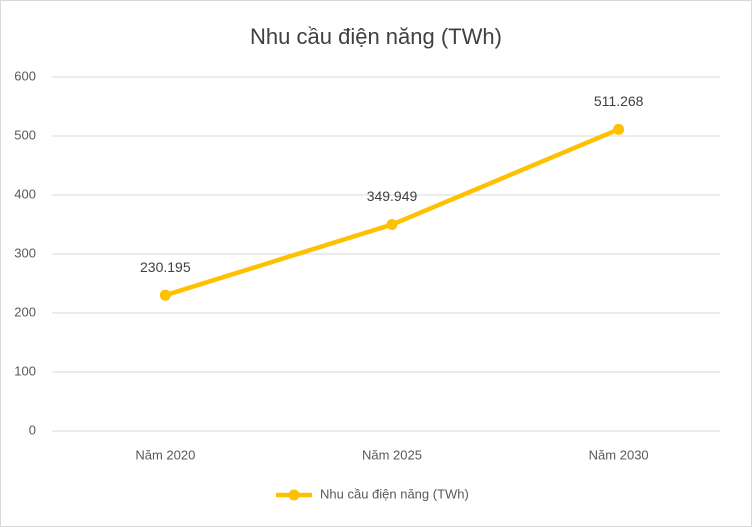 The image size is (752, 527). I want to click on y-tick-label: 400, so click(25, 193).